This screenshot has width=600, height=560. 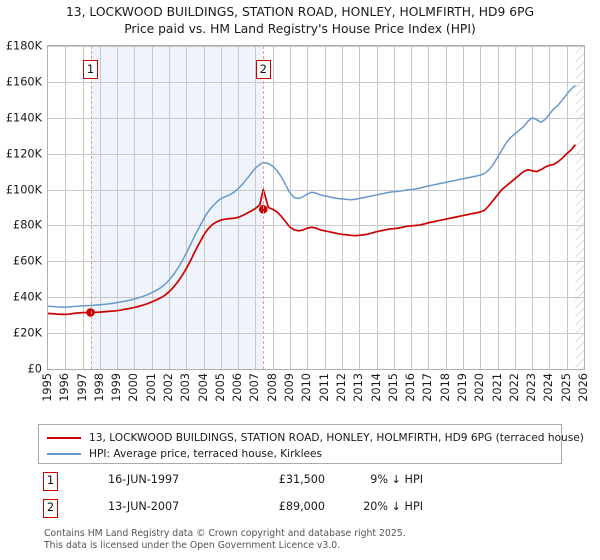 I want to click on x-axis-tick-label: 2024, so click(x=549, y=387).